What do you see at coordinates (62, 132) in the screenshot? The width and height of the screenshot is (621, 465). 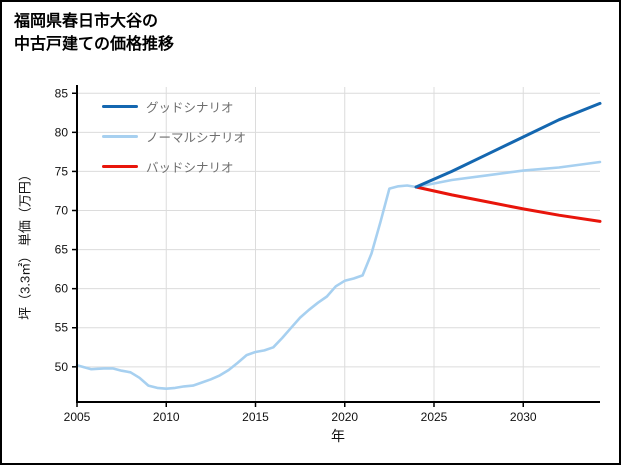 I see `y-tick-label: 80` at bounding box center [62, 132].